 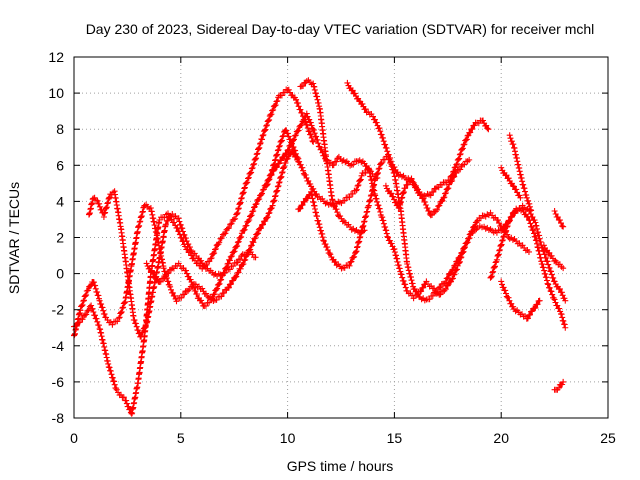 I want to click on y-tick-label: 12, so click(x=56, y=57).